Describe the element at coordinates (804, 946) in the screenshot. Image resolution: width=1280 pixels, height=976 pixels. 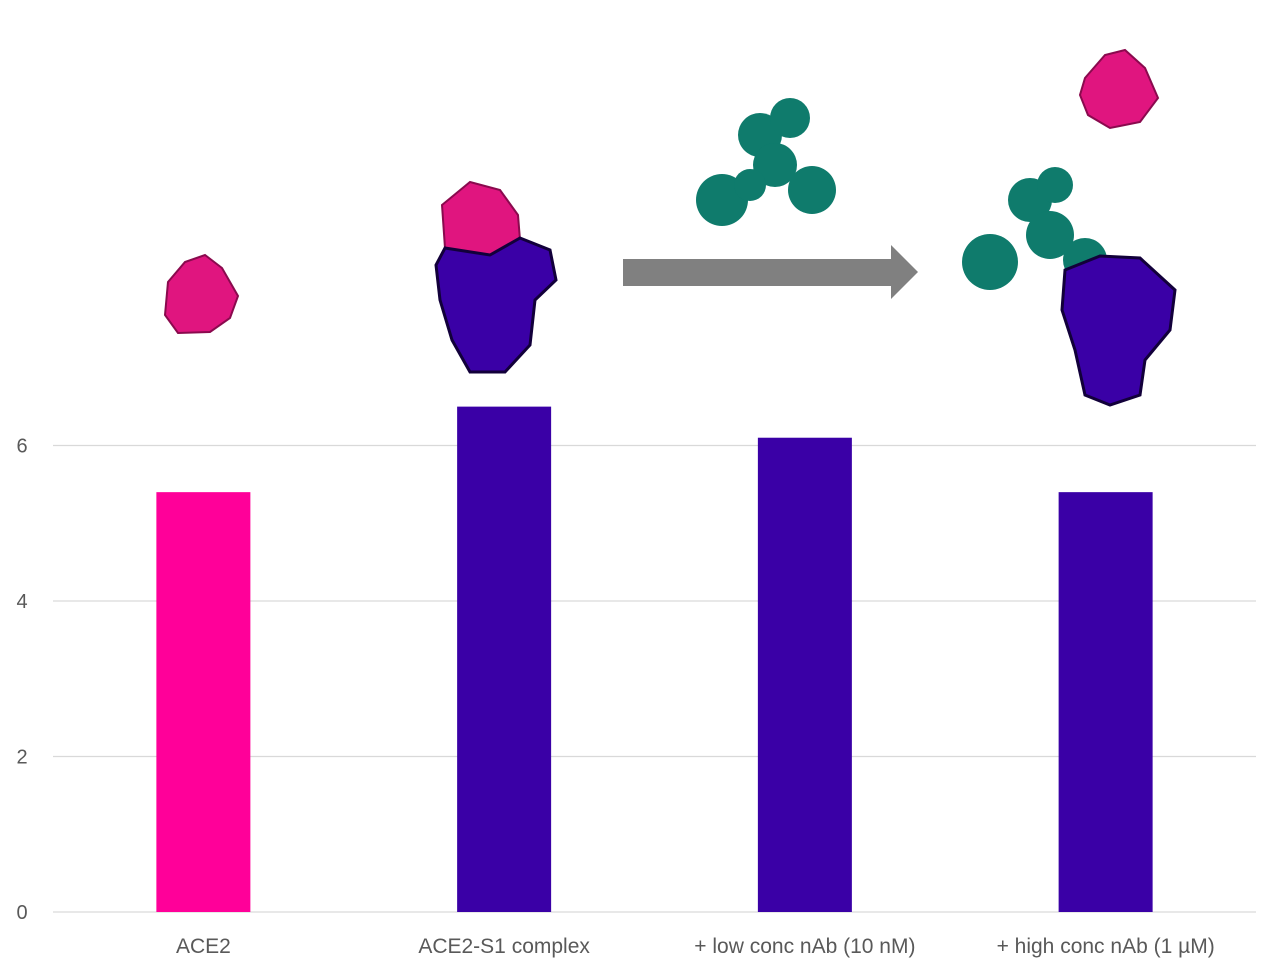
I see `x-category-label: + low conc nAb (10 nM)` at that location.